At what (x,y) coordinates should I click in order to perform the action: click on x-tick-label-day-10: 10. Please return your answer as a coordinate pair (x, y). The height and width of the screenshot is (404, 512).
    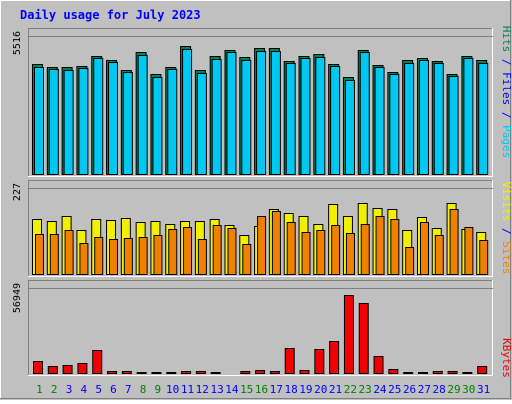
    Looking at the image, I should click on (172, 389).